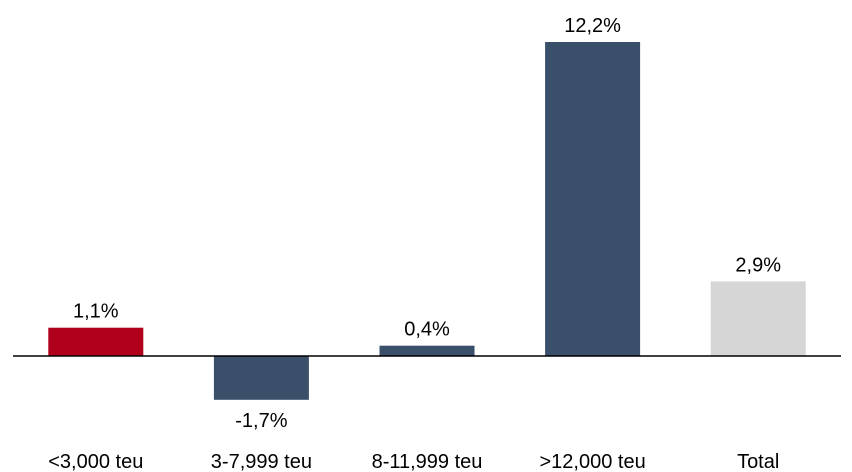 This screenshot has height=472, width=852. I want to click on bar-12-000-teu, so click(593, 199).